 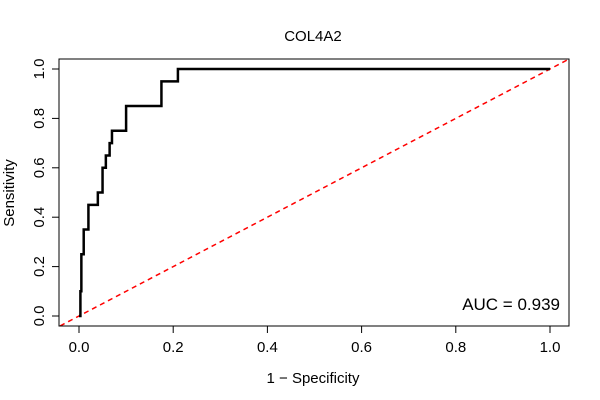 What do you see at coordinates (39, 217) in the screenshot?
I see `y-tick-label: 0.4` at bounding box center [39, 217].